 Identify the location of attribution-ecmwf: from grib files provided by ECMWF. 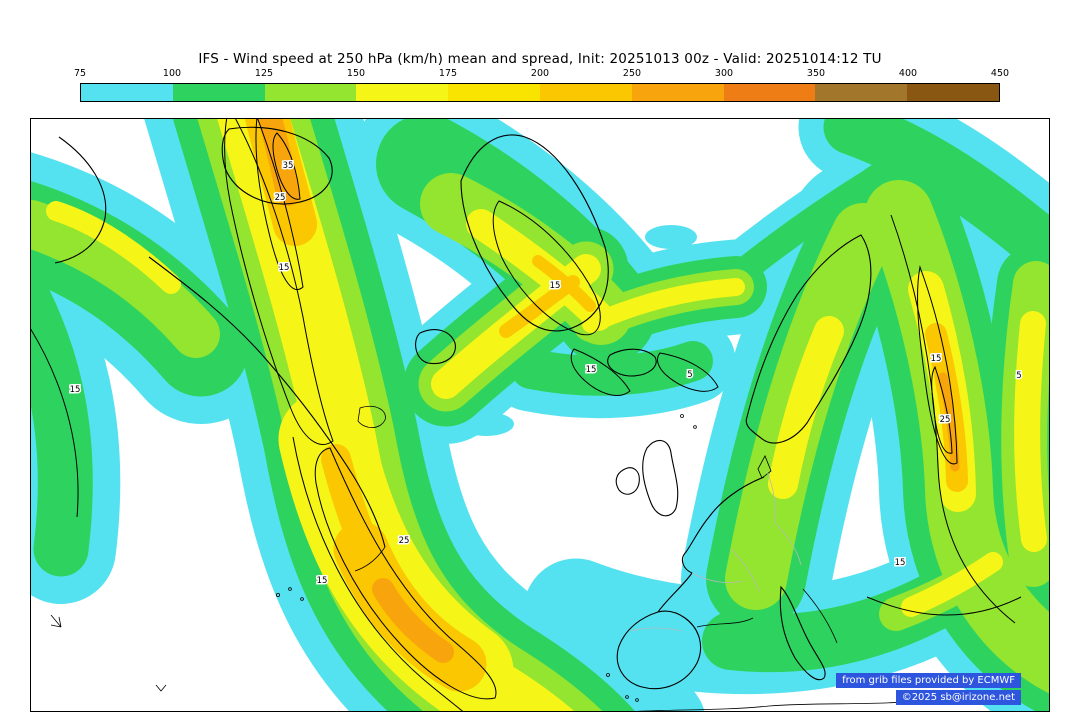
(928, 680).